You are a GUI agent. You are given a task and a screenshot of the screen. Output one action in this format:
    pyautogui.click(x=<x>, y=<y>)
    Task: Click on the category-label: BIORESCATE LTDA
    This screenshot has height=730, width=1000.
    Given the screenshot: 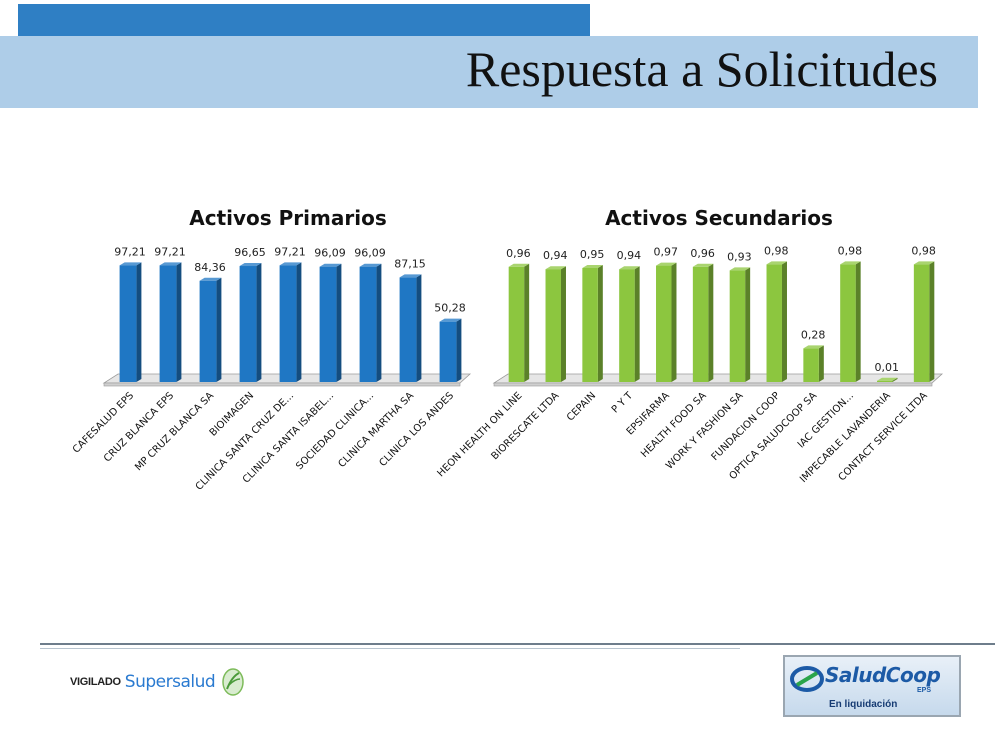 What is the action you would take?
    pyautogui.click(x=526, y=426)
    